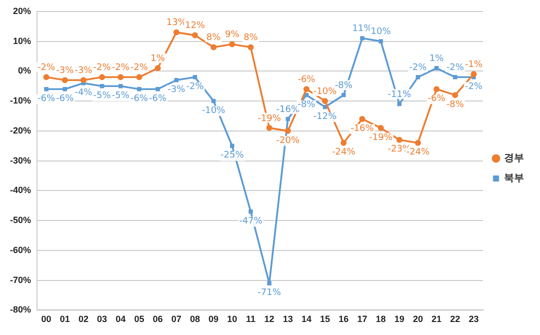 The image size is (540, 335). Describe the element at coordinates (232, 35) in the screenshot. I see `data-label: 9%` at that location.